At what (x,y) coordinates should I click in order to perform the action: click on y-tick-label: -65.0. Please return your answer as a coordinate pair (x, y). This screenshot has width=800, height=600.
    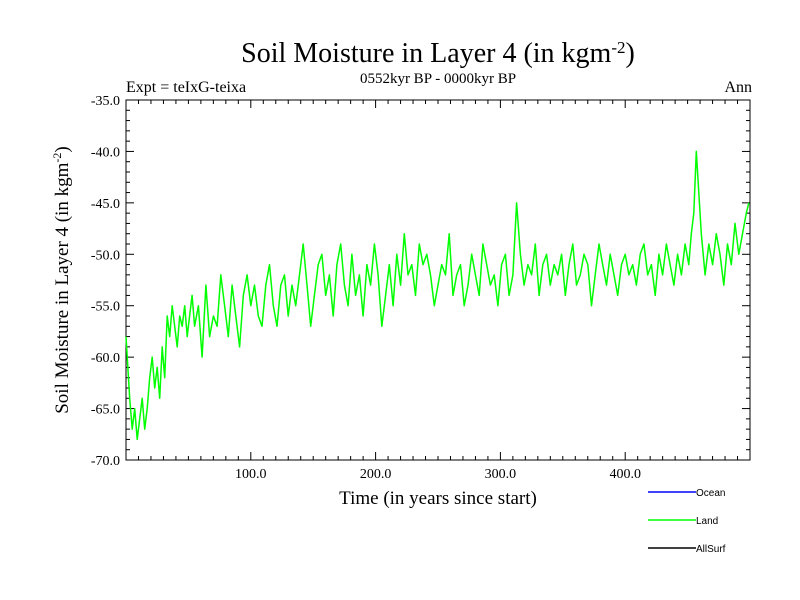
    Looking at the image, I should click on (105, 410).